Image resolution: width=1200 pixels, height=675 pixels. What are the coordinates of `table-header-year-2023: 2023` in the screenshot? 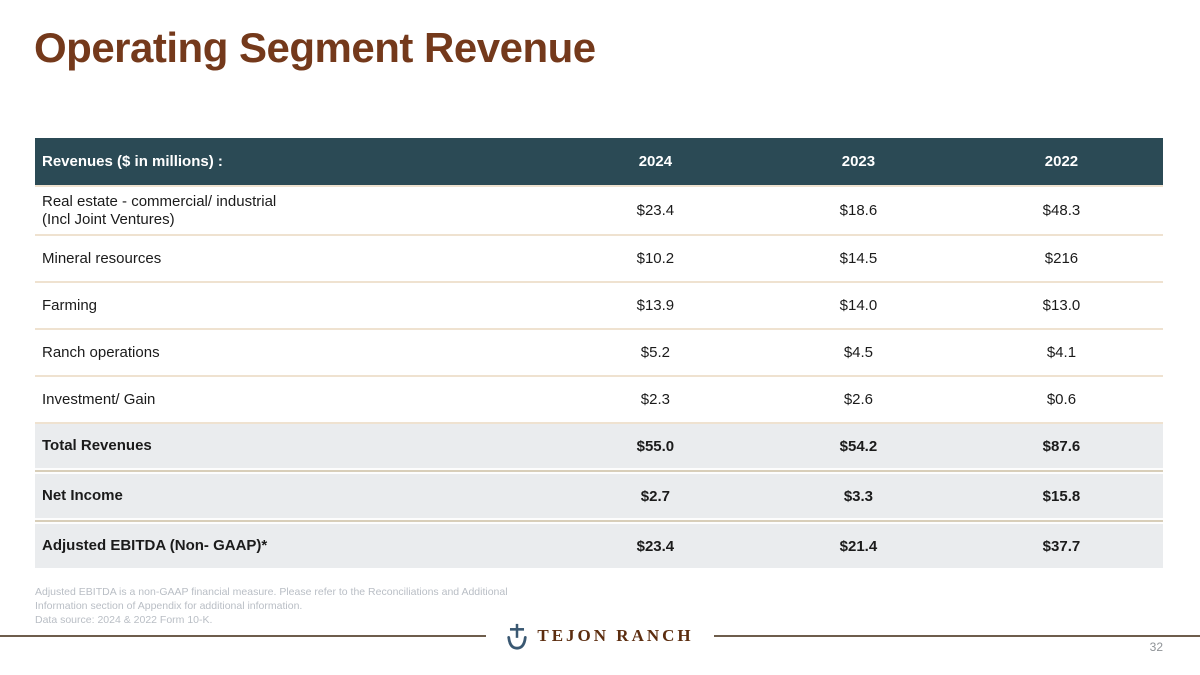 It's located at (858, 161).